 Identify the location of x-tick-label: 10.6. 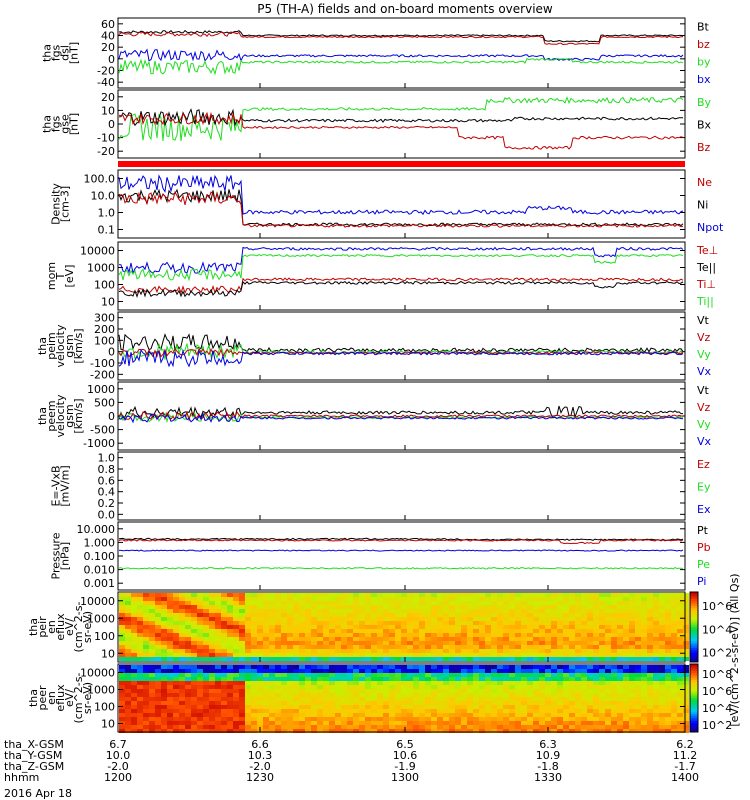
(405, 755).